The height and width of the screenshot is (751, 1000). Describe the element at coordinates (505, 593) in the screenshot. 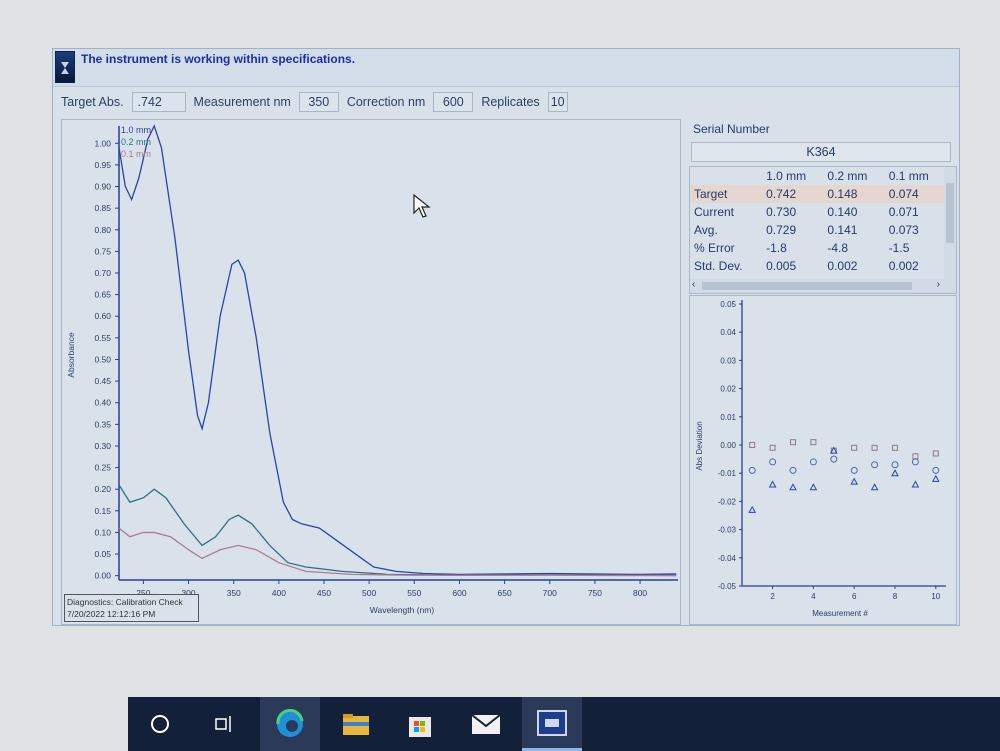

I see `x-tick-label: 650` at that location.